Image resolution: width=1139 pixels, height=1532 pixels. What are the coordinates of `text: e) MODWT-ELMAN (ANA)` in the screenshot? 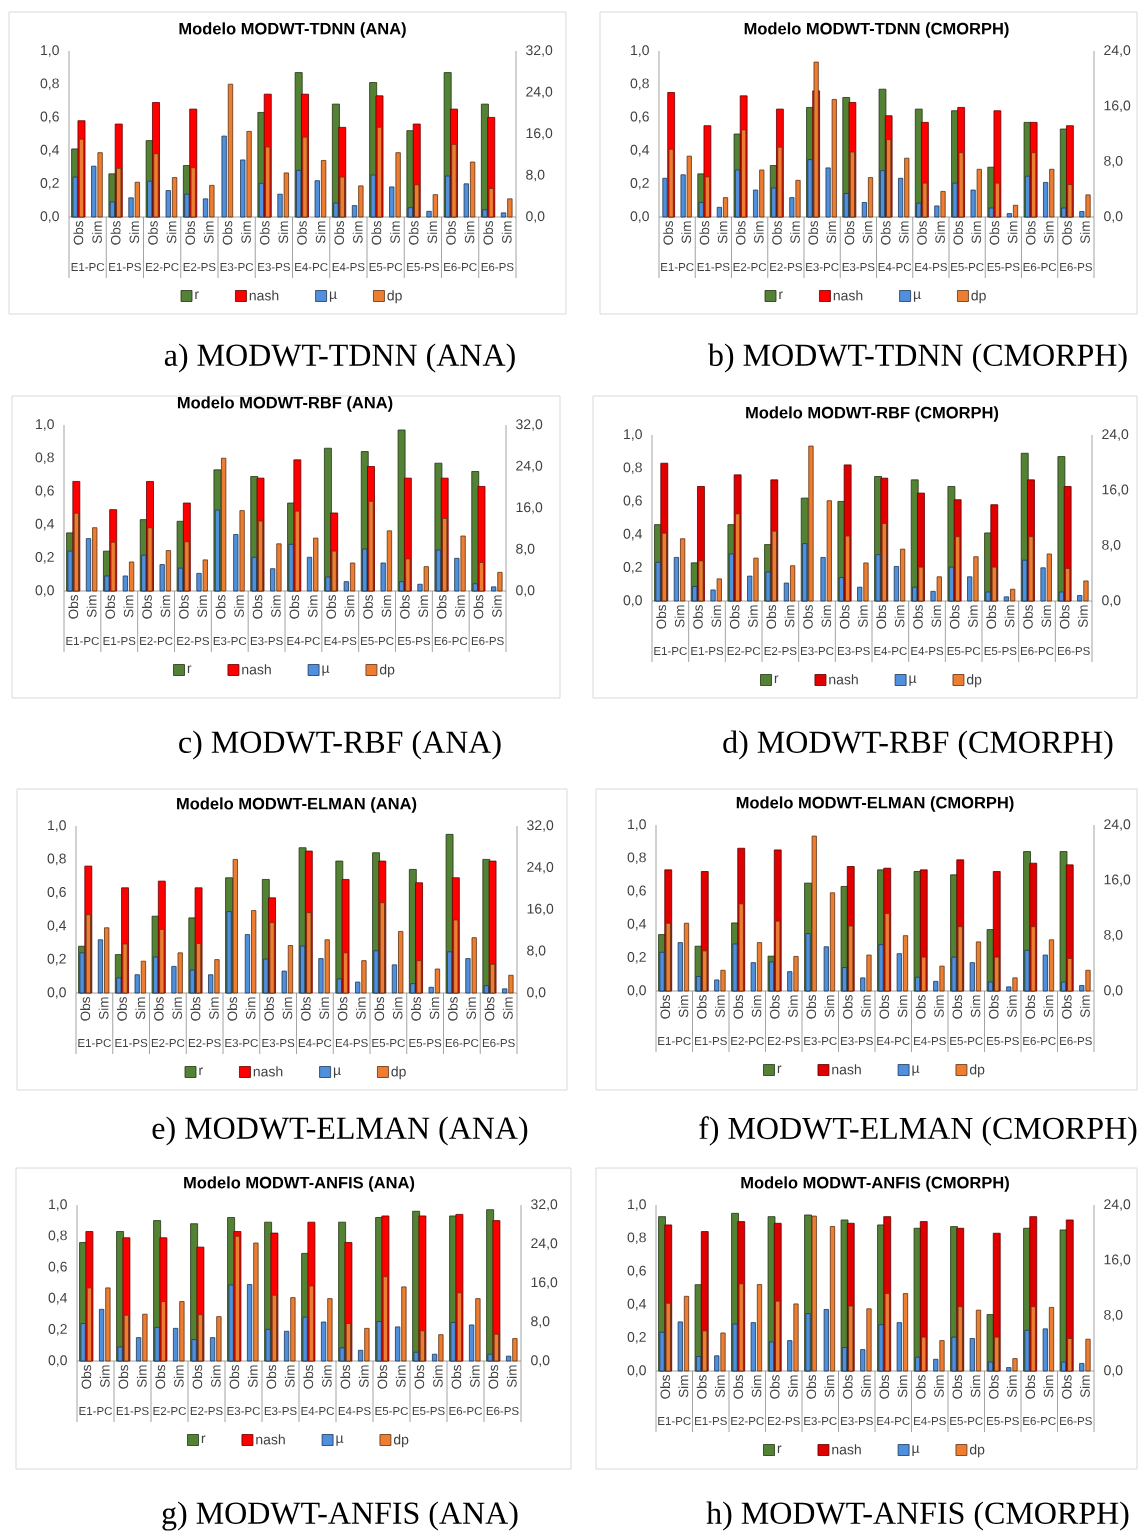 It's located at (340, 1131).